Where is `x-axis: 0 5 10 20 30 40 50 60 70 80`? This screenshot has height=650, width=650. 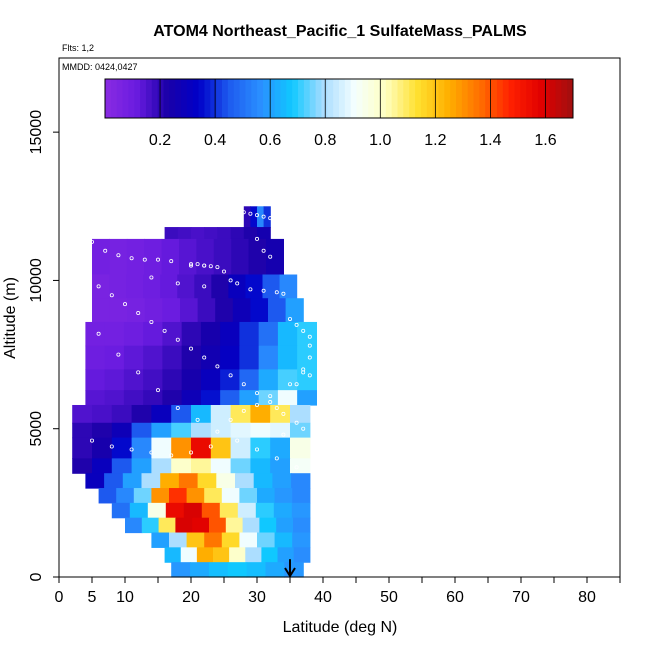 x-axis: 0 5 10 20 30 40 50 60 70 80 is located at coordinates (338, 591).